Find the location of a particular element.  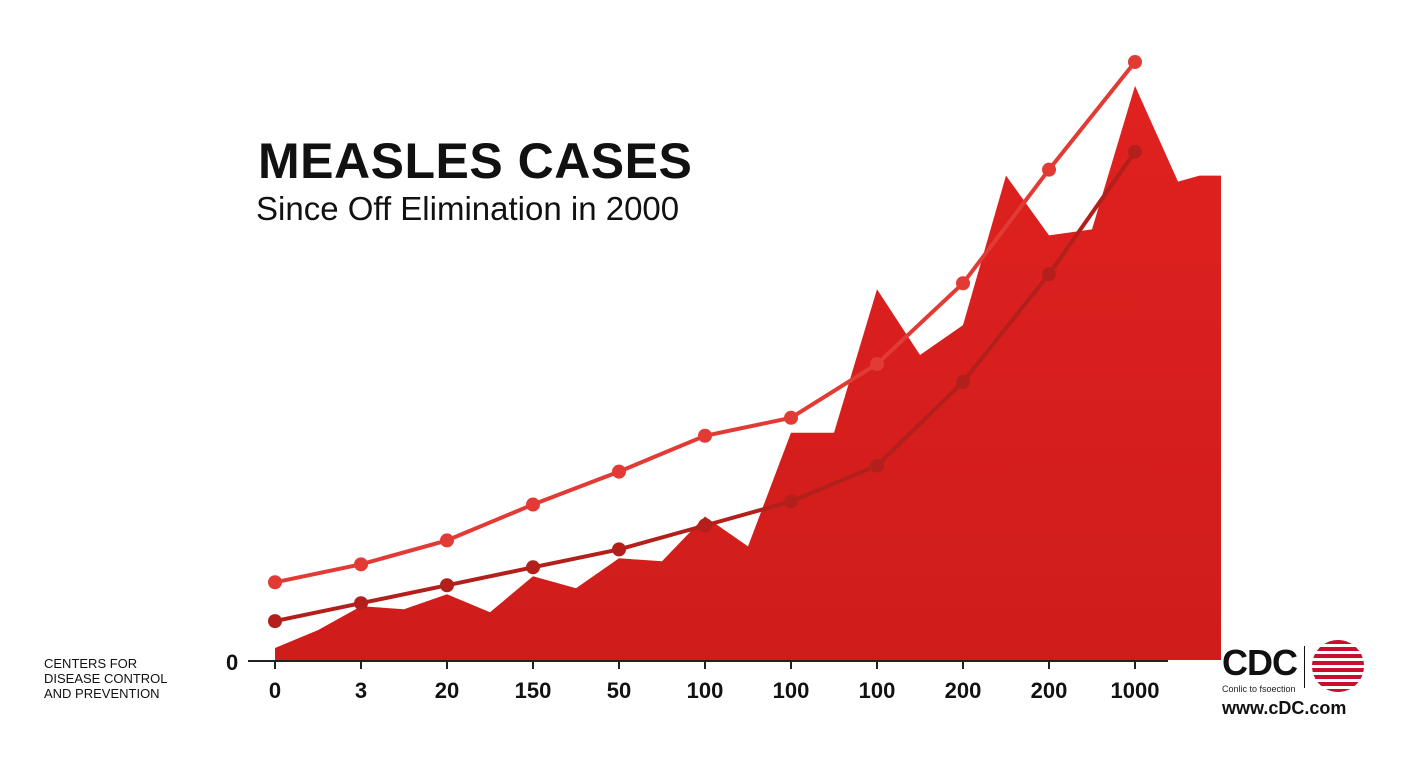

y-tick-label: 0 is located at coordinates (232, 662).